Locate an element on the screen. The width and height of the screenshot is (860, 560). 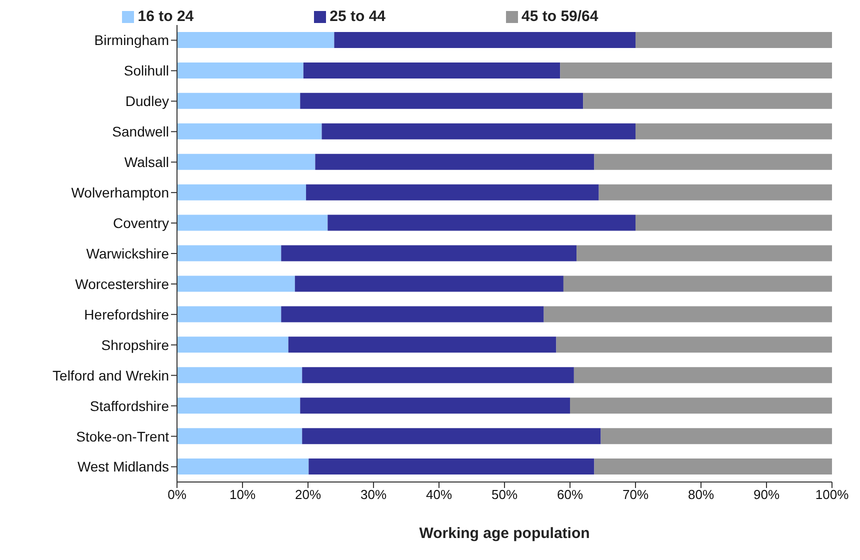
y-tick-label: Telford and Wrekin is located at coordinates (110, 375).